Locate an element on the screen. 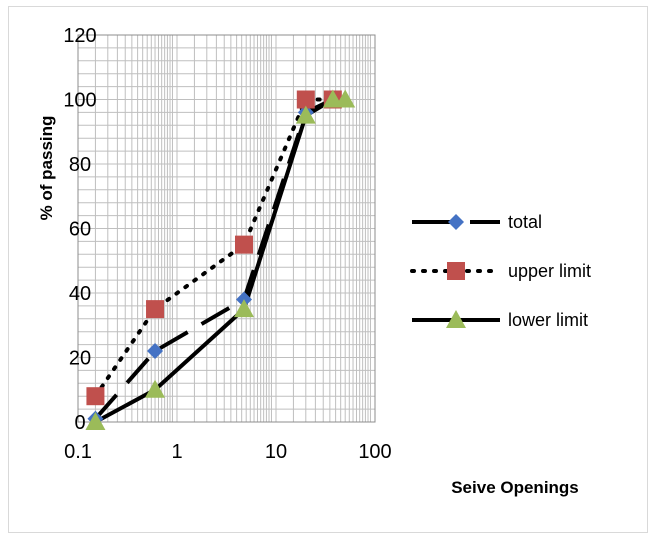 This screenshot has height=537, width=652. y-tick-label-5: 100 is located at coordinates (79, 101).